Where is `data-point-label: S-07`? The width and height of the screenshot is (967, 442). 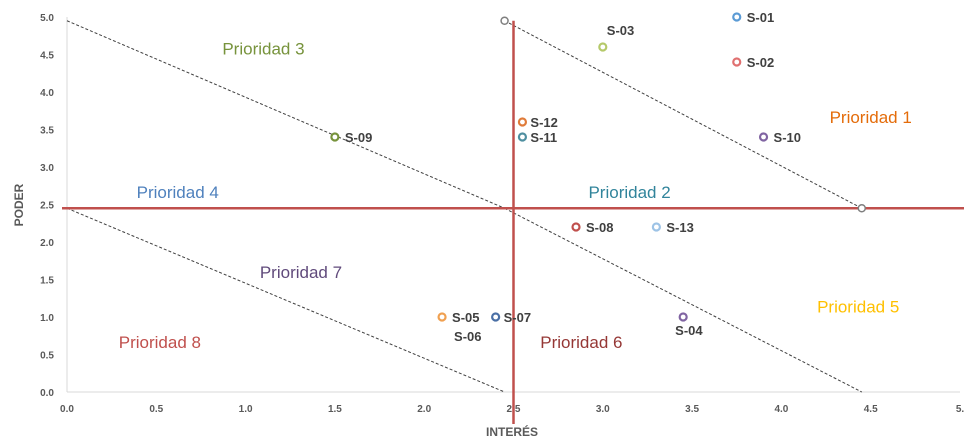
data-point-label: S-07 is located at coordinates (517, 317).